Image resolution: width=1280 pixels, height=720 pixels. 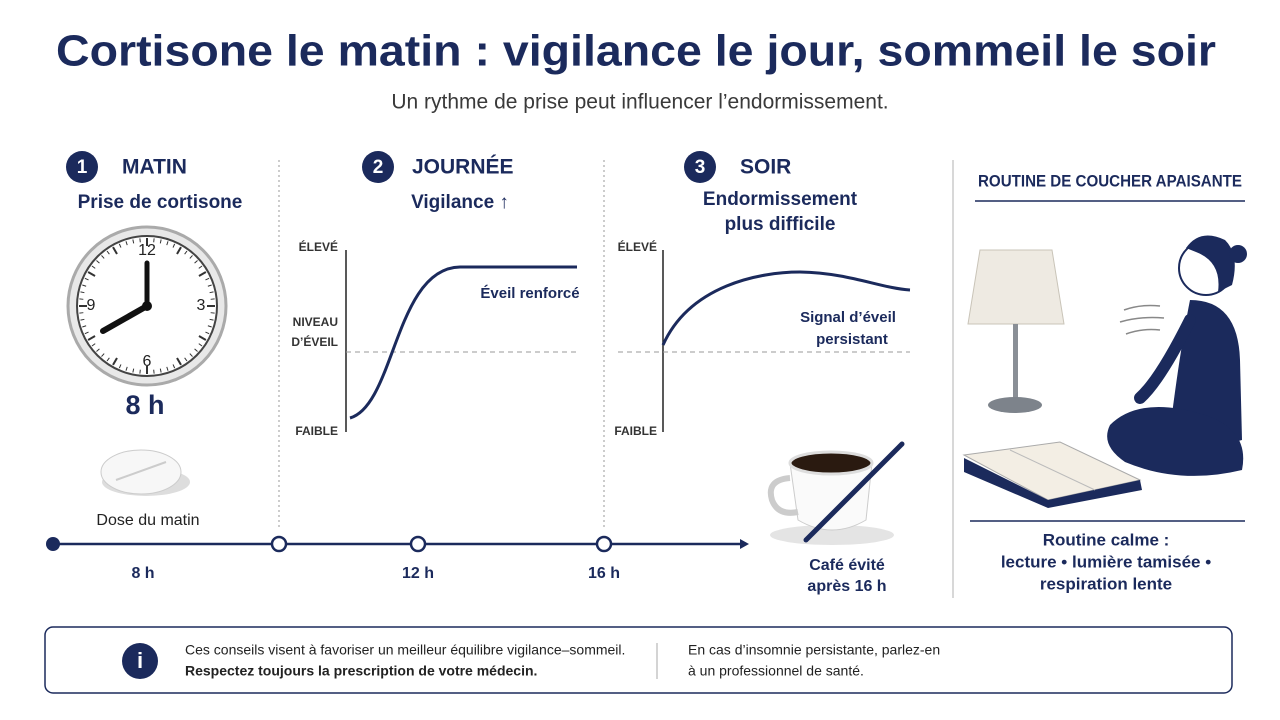 I want to click on step-number: 3, so click(x=700, y=167).